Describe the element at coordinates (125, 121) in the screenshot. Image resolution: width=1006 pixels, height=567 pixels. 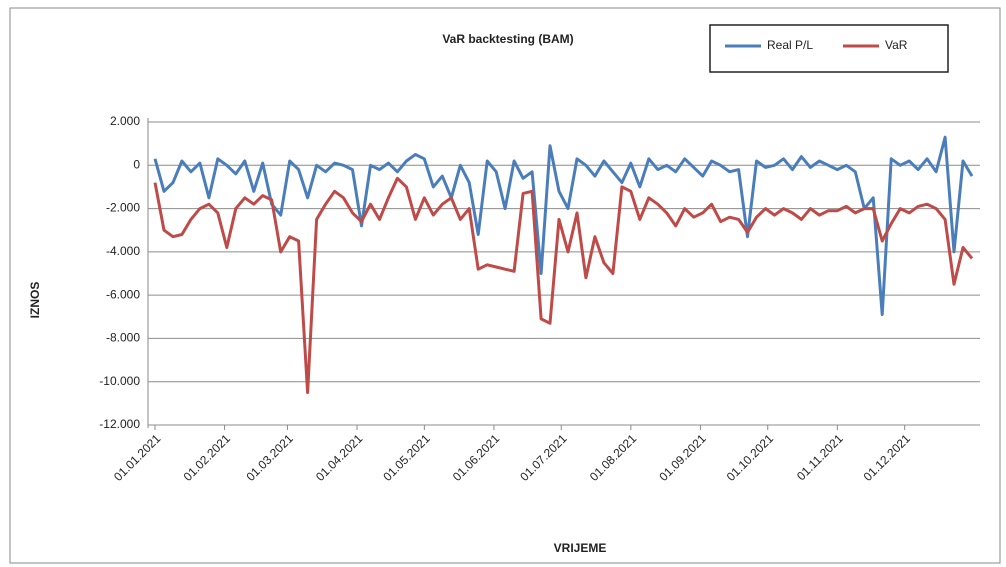
I see `y-tick-label: 2.000` at that location.